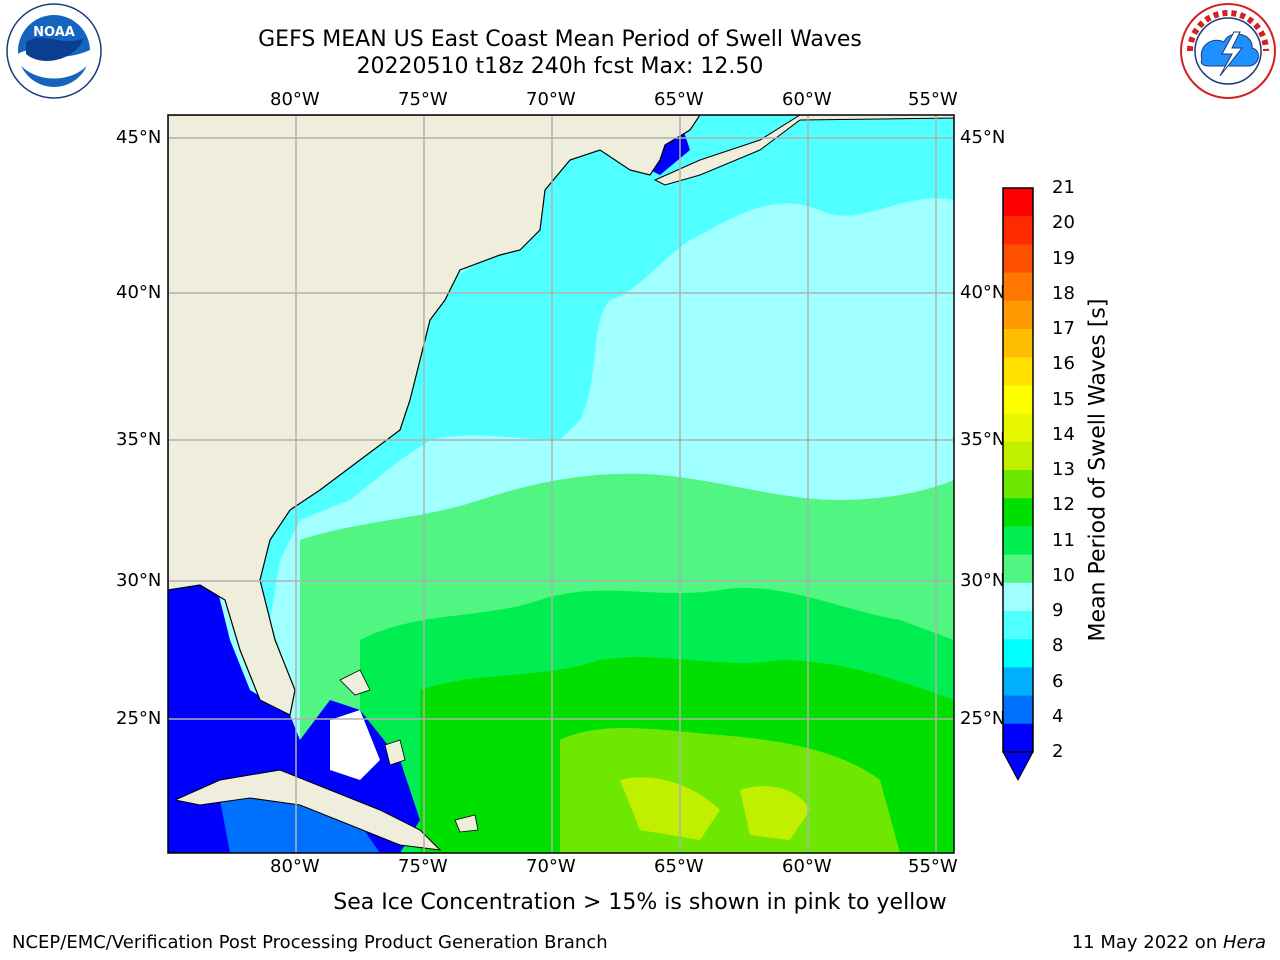  I want to click on cuba-land, so click(307, 810).